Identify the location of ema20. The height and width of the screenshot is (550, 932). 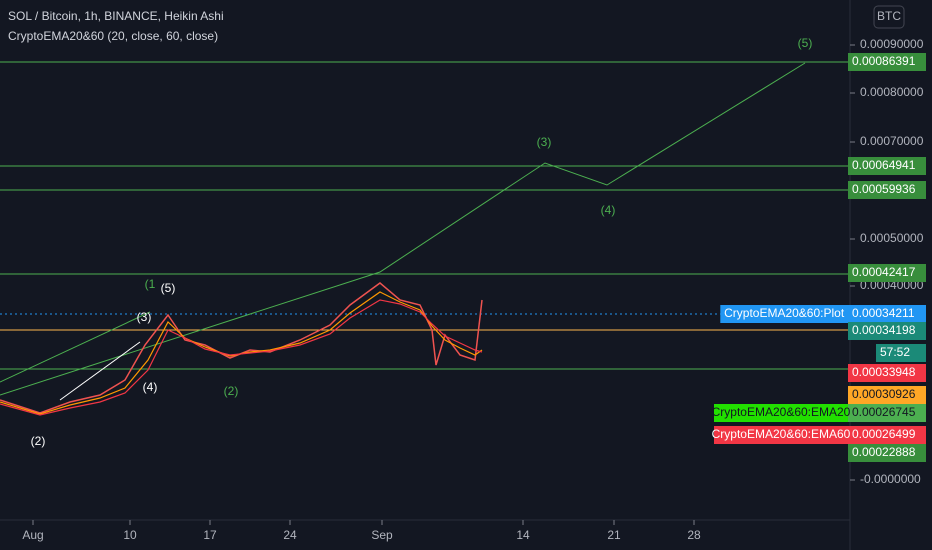
(241, 353).